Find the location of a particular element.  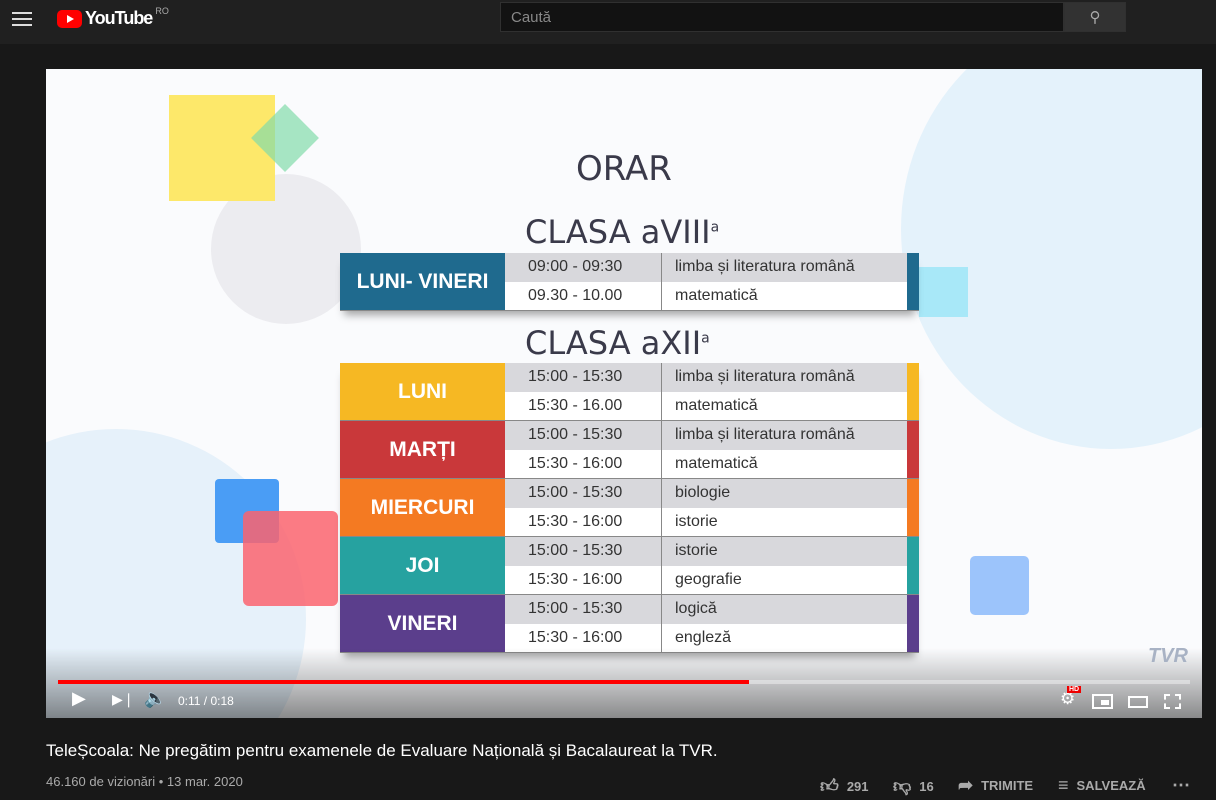

like-count: 291 is located at coordinates (857, 786).